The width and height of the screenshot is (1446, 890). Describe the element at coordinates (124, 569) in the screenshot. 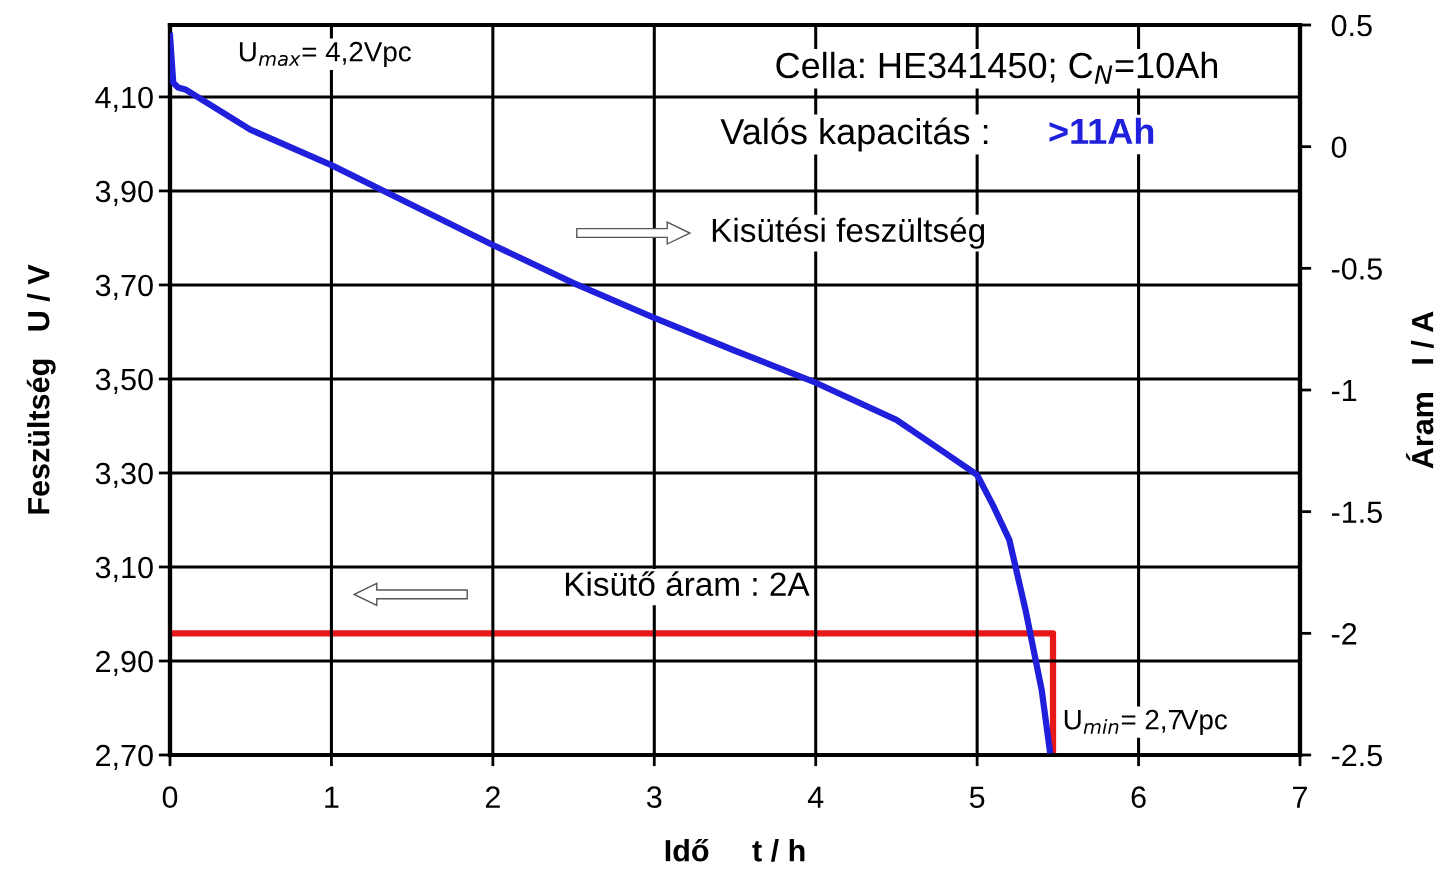

I see `y-tick-label: 3,10` at that location.